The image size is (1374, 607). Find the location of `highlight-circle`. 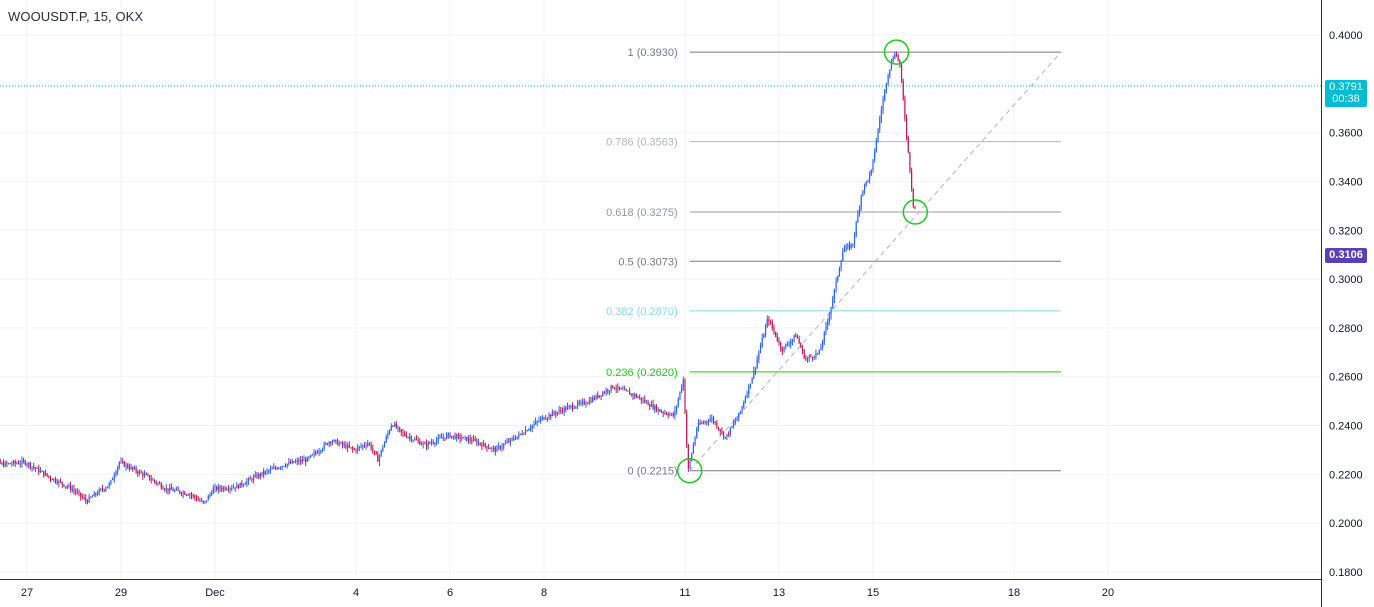

highlight-circle is located at coordinates (689, 470).